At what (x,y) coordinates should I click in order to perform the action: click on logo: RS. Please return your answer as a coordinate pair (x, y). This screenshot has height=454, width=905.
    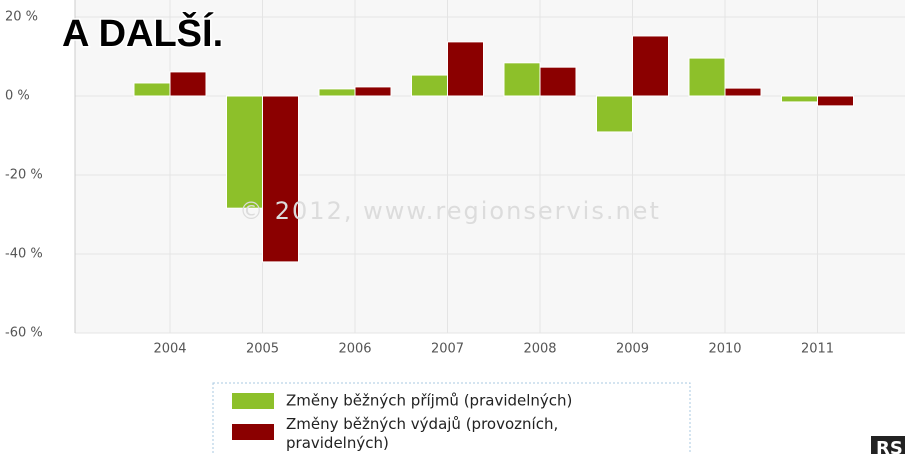
    Looking at the image, I should click on (889, 446).